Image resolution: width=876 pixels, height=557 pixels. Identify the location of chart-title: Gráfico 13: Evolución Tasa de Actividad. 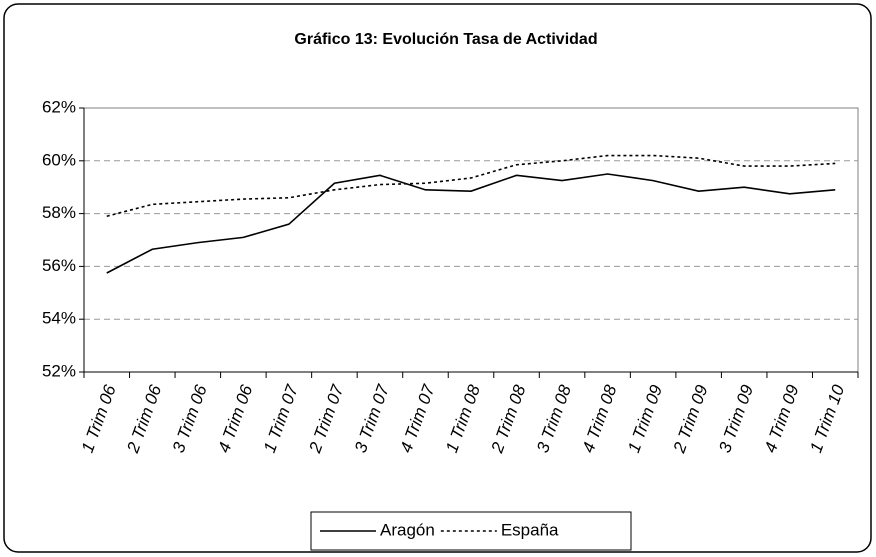
(445, 39).